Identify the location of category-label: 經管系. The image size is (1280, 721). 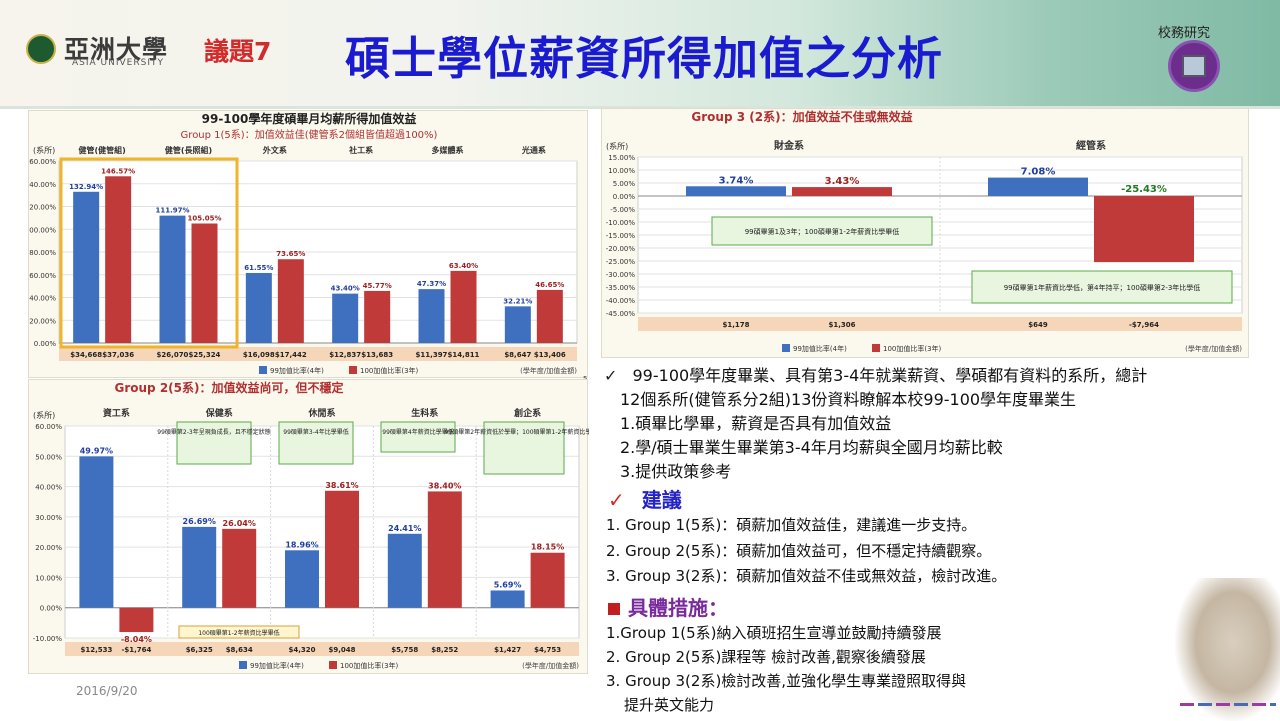
(1091, 145).